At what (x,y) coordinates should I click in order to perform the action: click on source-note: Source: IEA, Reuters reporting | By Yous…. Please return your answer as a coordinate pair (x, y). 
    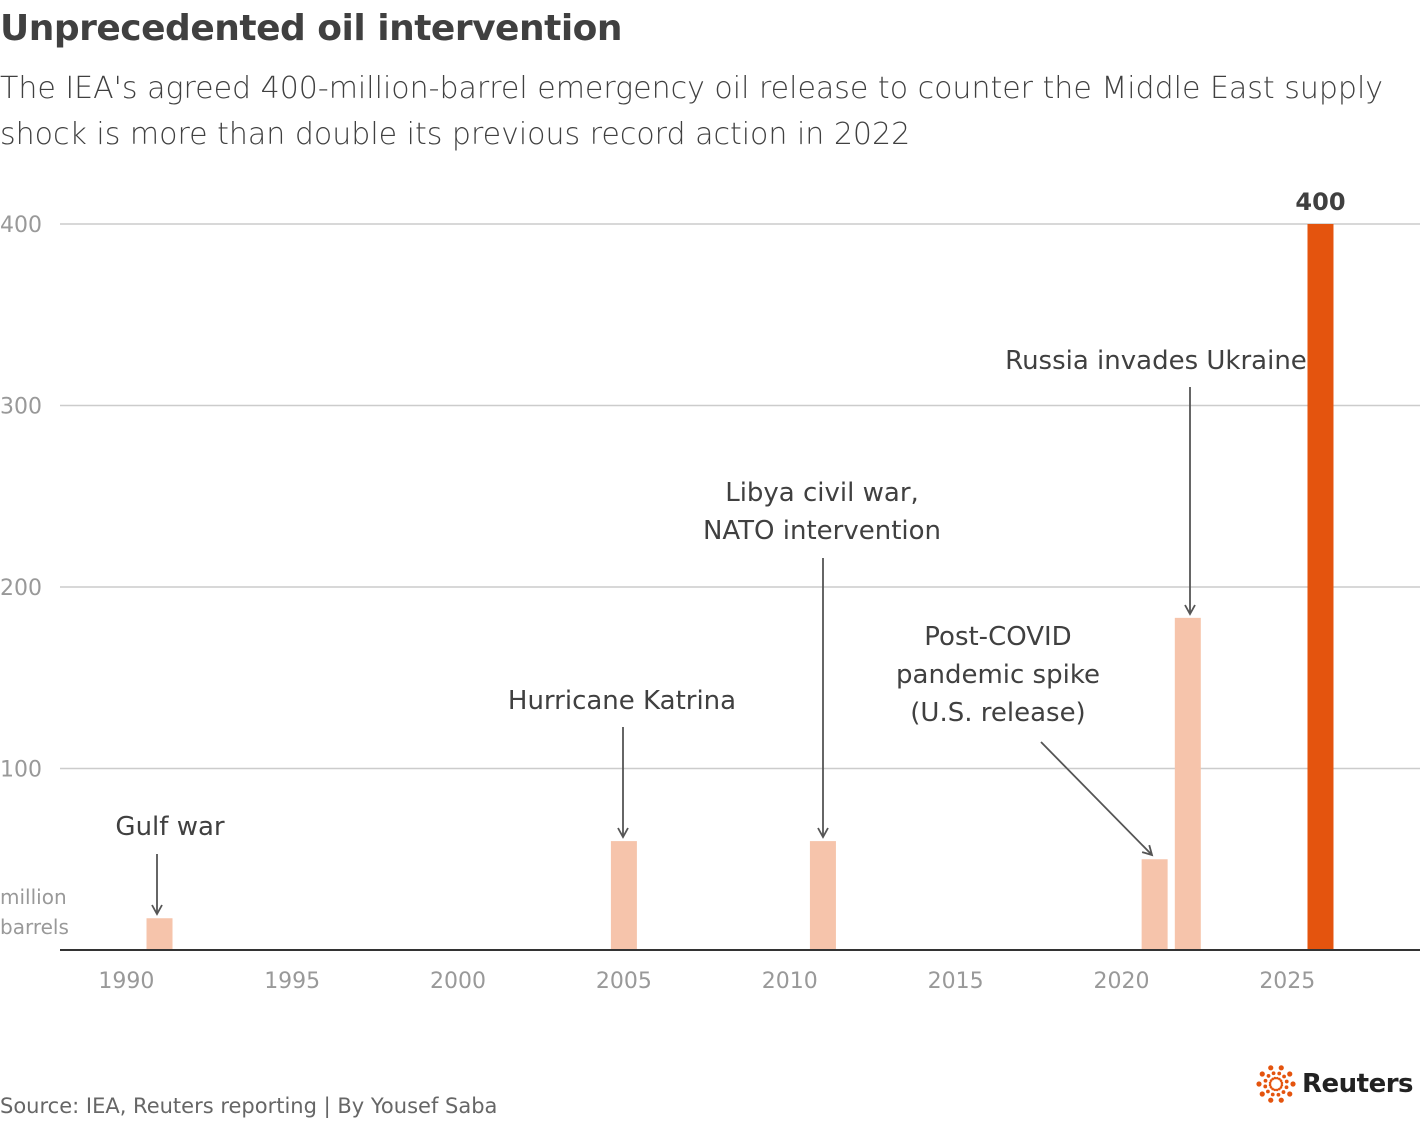
    Looking at the image, I should click on (249, 1106).